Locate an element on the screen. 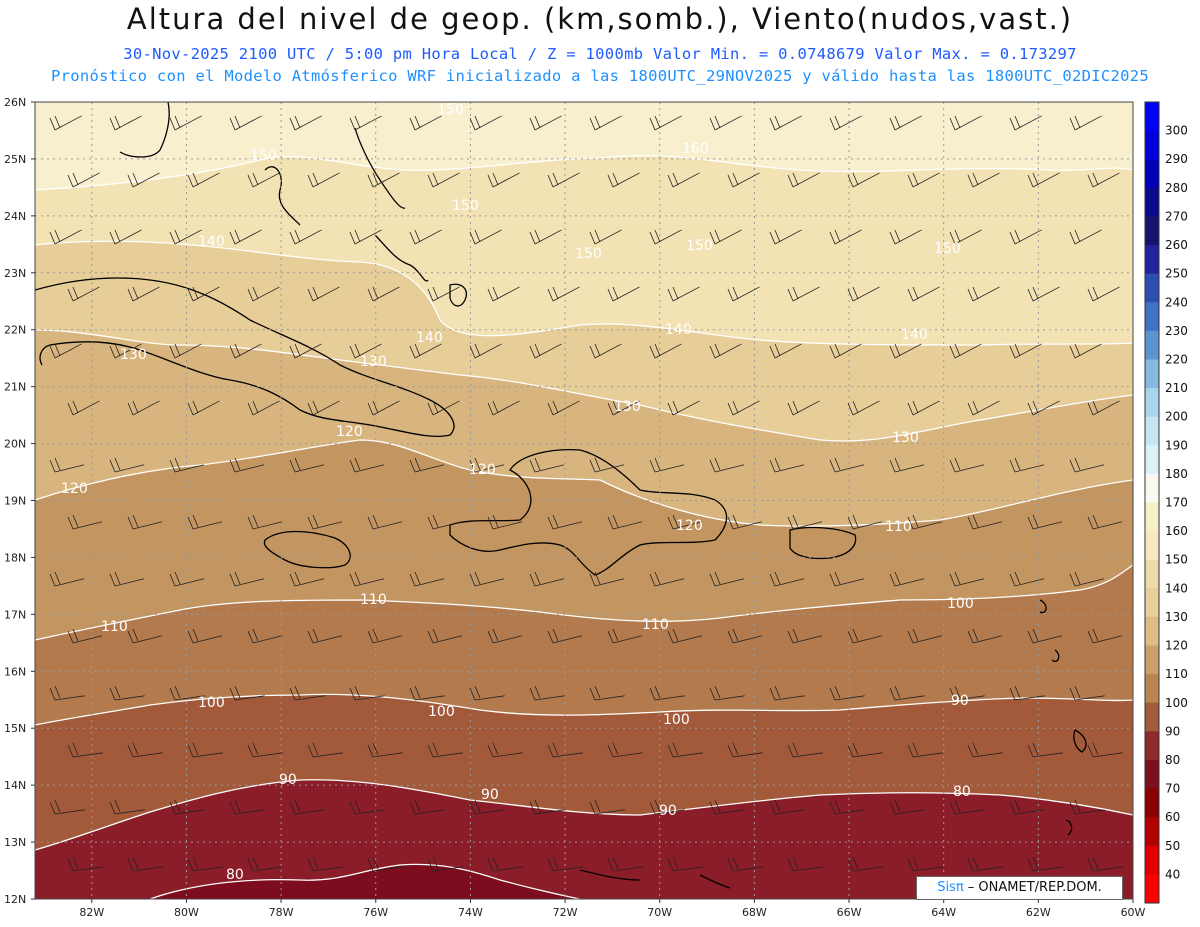 The image size is (1200, 927). colorbar-label: 270 is located at coordinates (1176, 216).